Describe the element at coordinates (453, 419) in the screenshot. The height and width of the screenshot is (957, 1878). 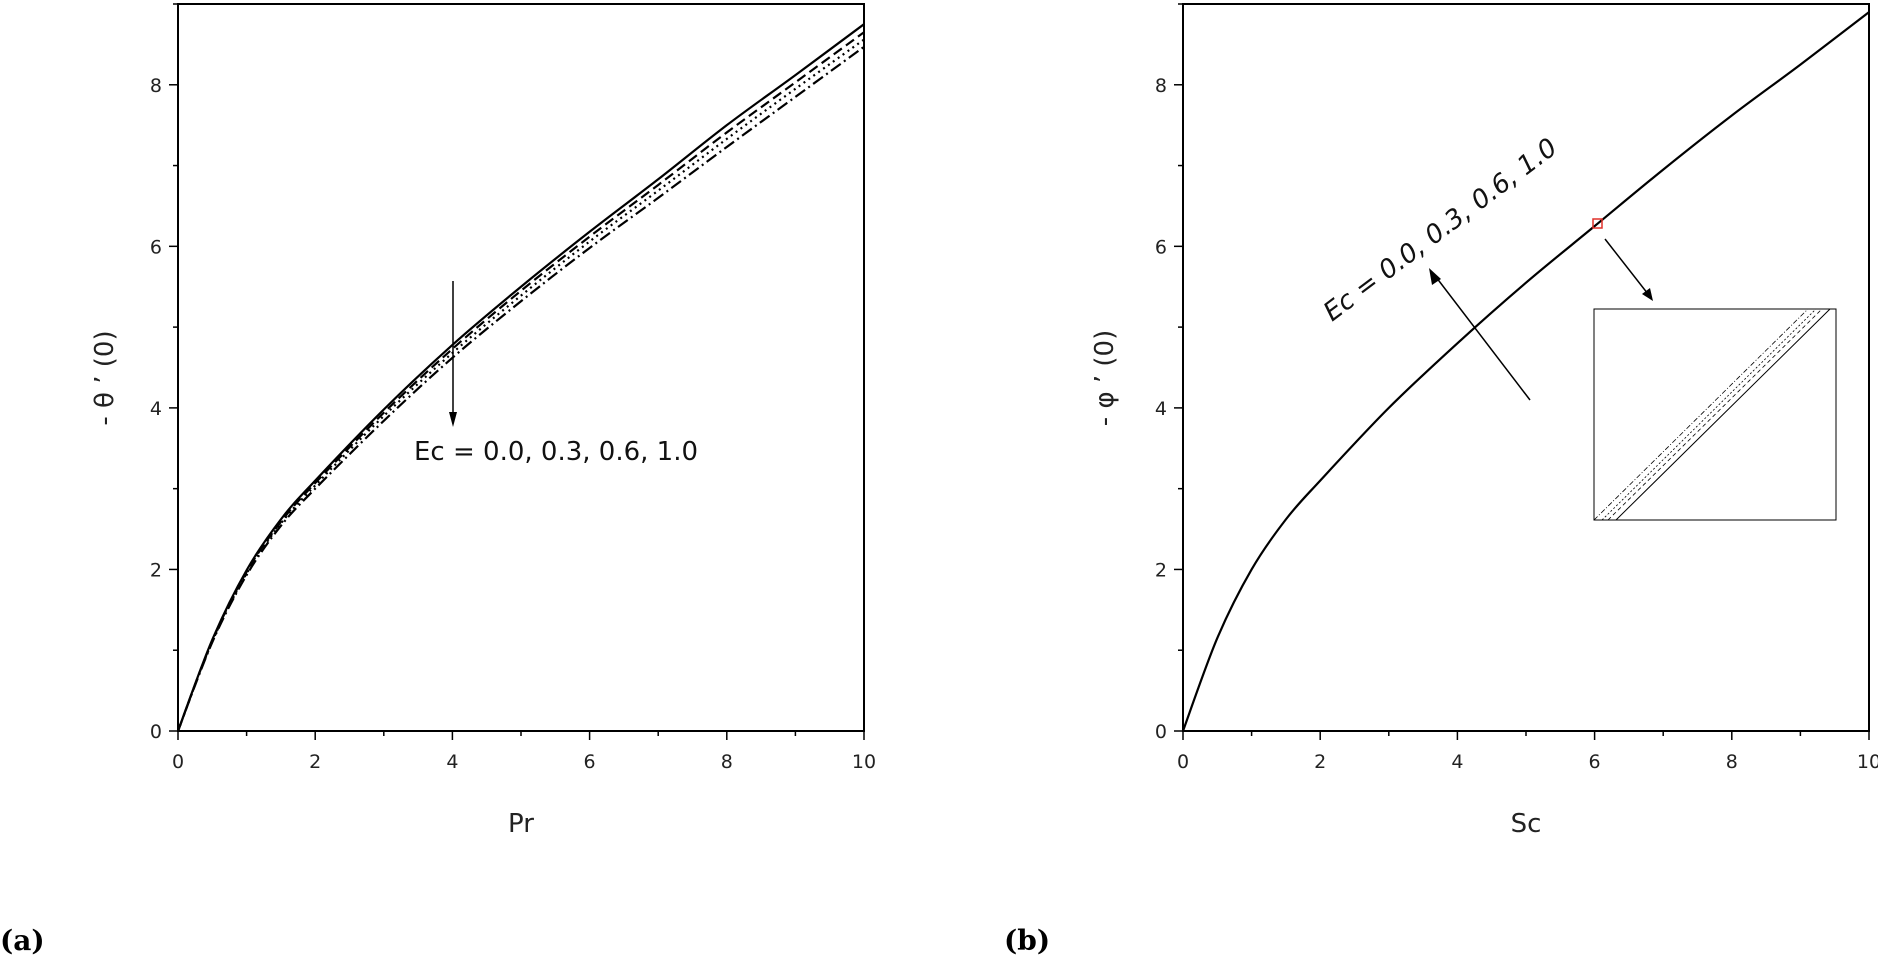
I see `arrowhead-a` at that location.